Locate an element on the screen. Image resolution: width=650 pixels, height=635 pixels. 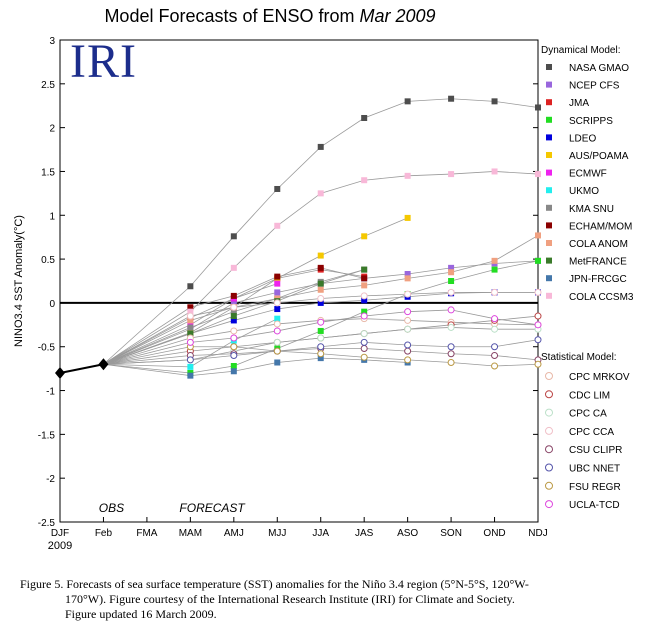
chart-title: Model Forecasts of ENSO from Mar 2009 is located at coordinates (270, 16).